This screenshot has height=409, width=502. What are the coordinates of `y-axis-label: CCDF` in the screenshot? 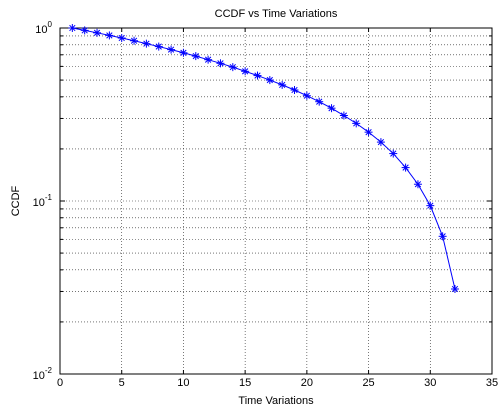 It's located at (16, 200).